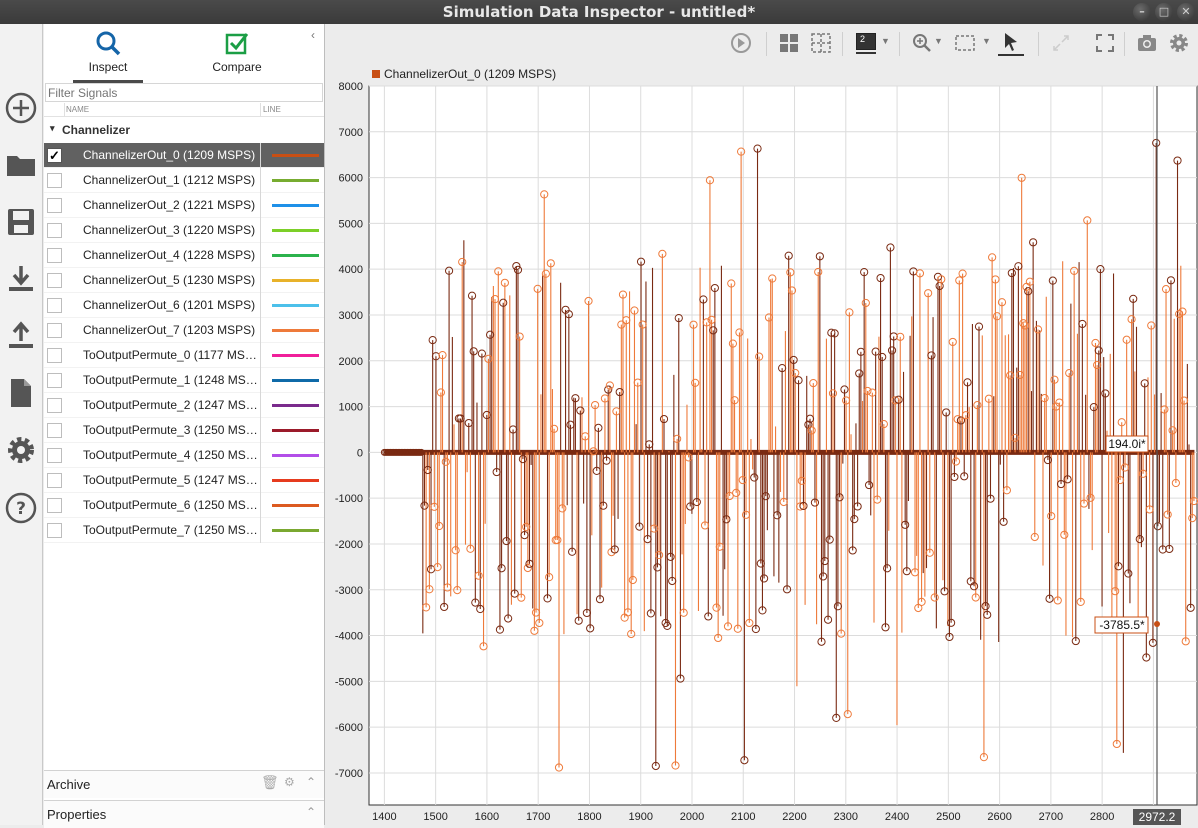 The width and height of the screenshot is (1198, 828). I want to click on signal-row: ToOutputPermute_7 (1250 MSPS), so click(184, 530).